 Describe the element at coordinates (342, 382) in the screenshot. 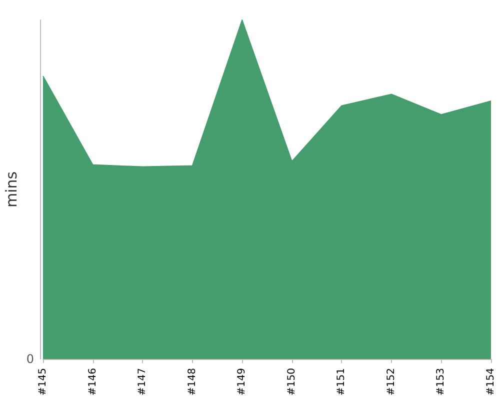

I see `x-tick-label: #151` at that location.